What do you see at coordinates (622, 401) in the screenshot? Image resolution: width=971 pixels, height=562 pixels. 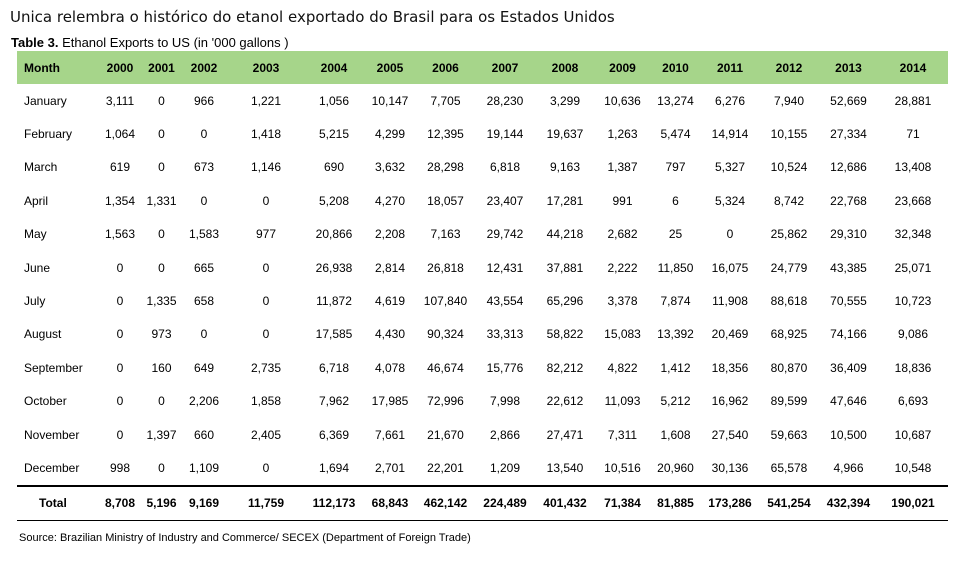 I see `value-cell: 11,093` at bounding box center [622, 401].